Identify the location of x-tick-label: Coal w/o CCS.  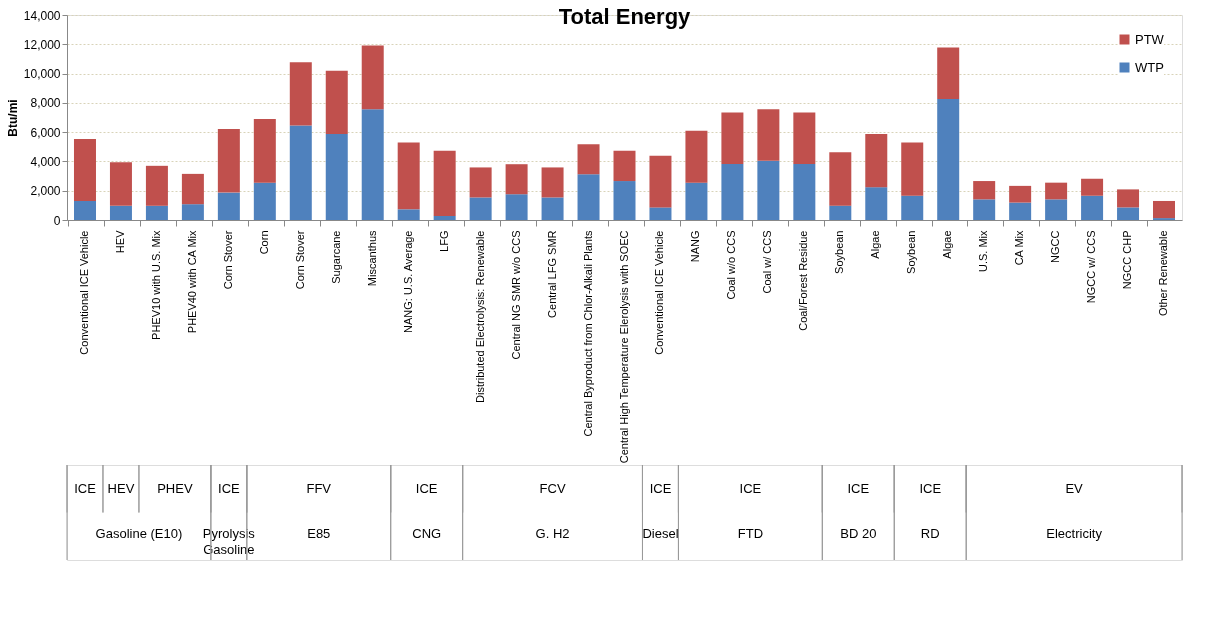
(731, 265).